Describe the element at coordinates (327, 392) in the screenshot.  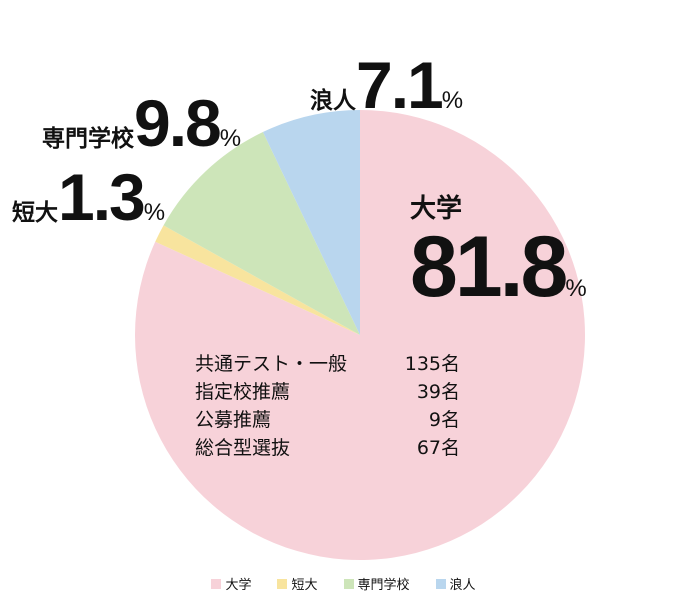
I see `breakdown-row: 指定校推薦 39名` at that location.